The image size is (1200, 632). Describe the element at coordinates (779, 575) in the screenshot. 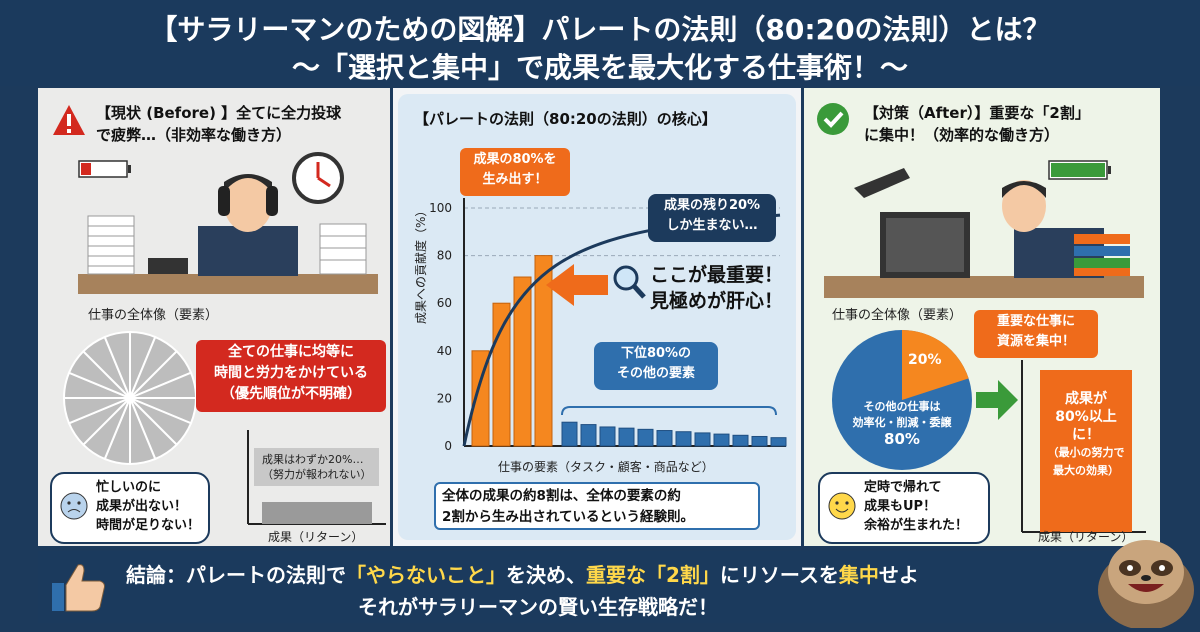

I see `conclusion-part: にリソースを` at that location.